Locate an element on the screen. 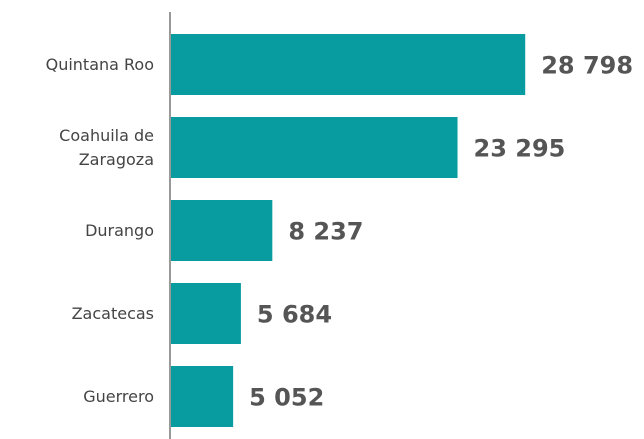 The width and height of the screenshot is (644, 439). category-label: Guerrero is located at coordinates (118, 396).